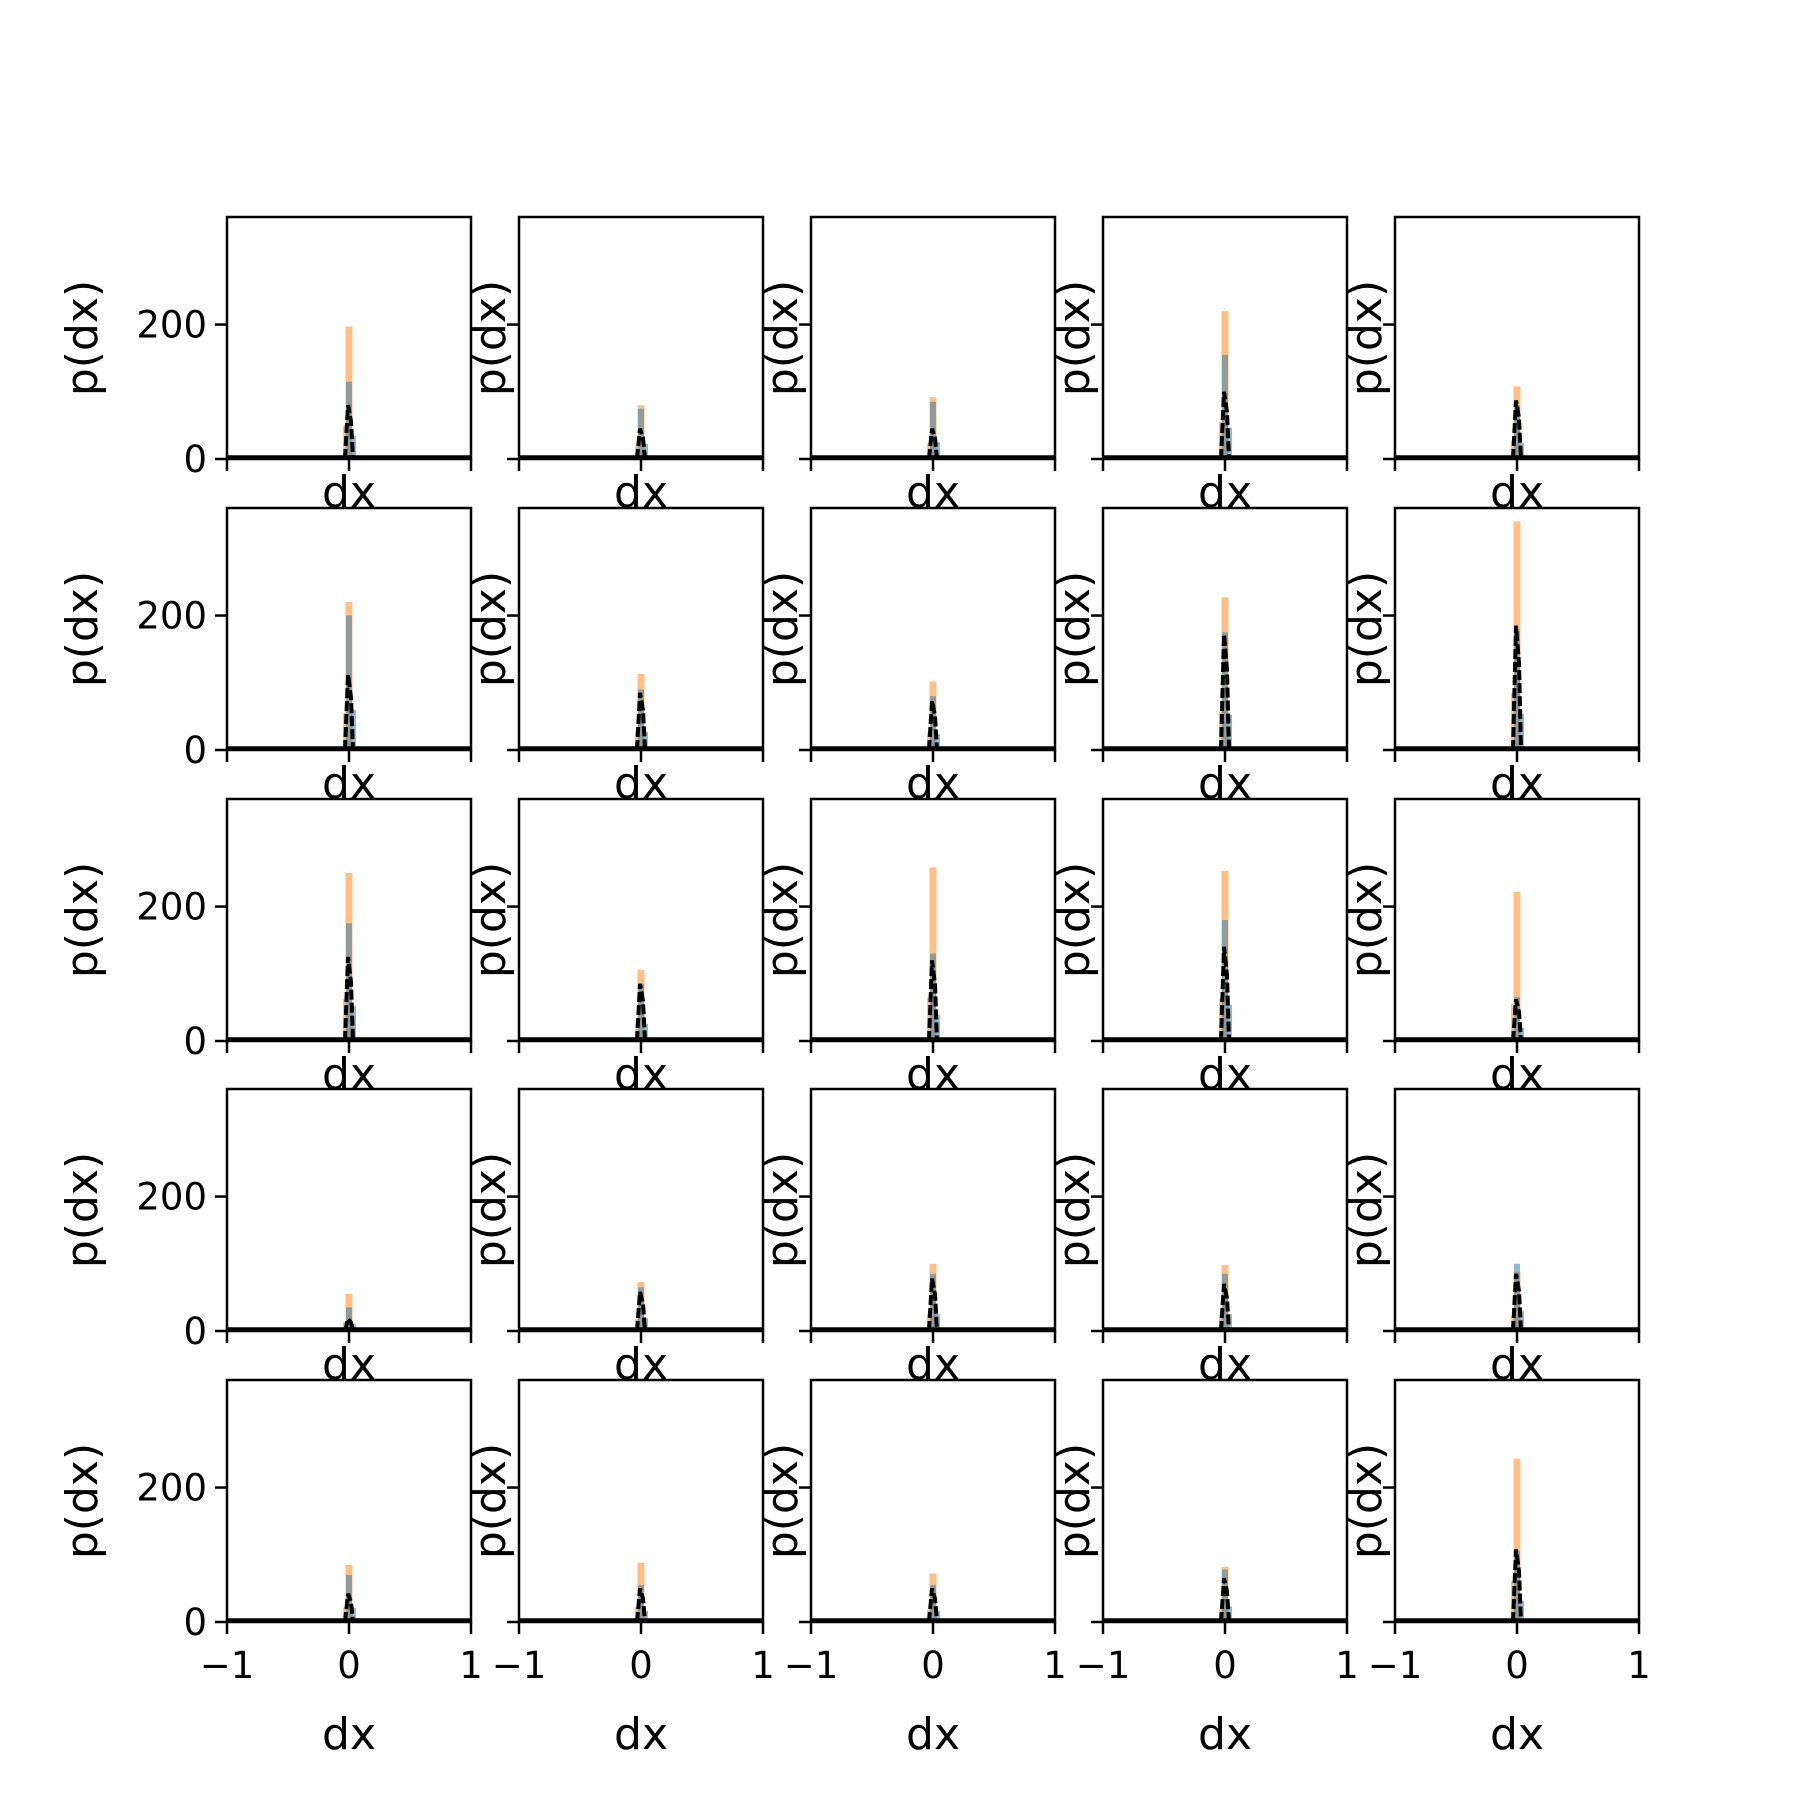 The height and width of the screenshot is (1800, 1800). Describe the element at coordinates (1491, 366) in the screenshot. I see `panel-r1-c5: dx p(dx)` at that location.